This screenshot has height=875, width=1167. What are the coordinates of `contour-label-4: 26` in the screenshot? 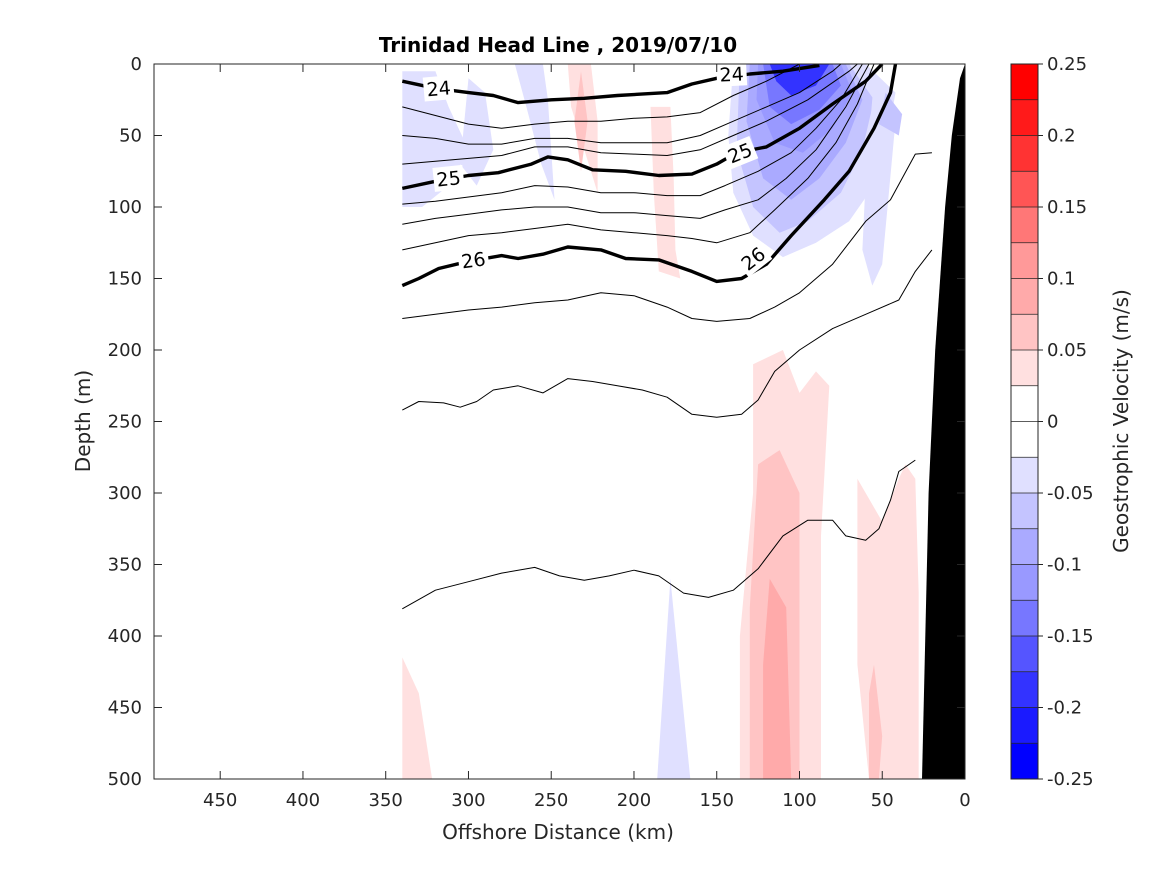 It's located at (473, 259).